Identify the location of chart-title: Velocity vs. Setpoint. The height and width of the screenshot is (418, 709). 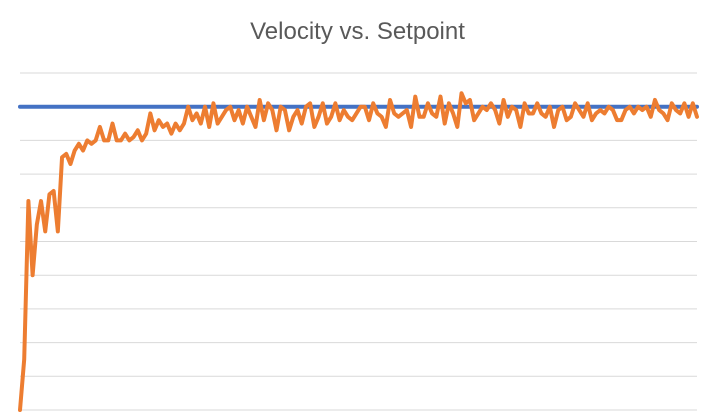
(357, 31).